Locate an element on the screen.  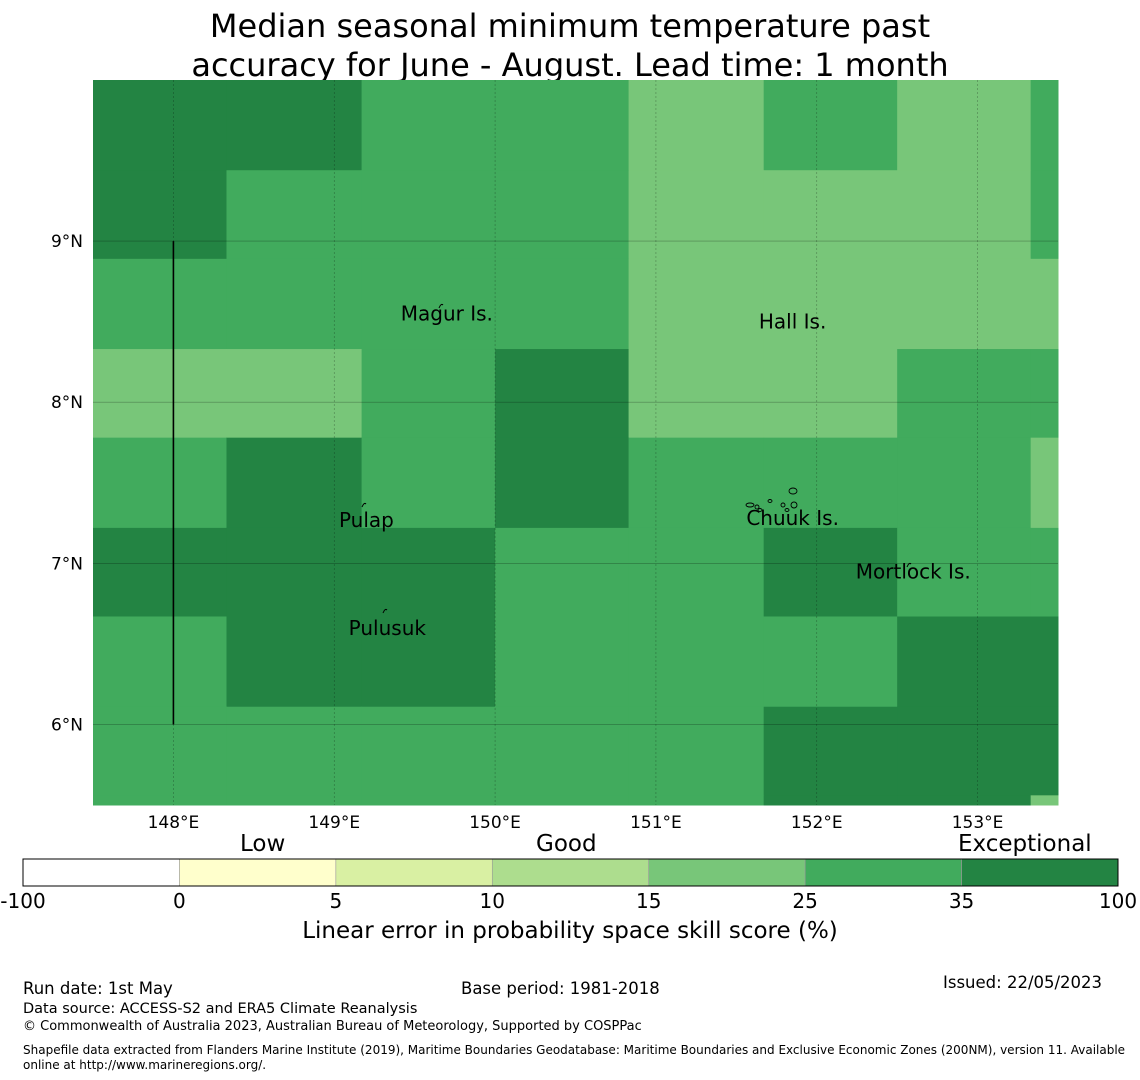
longitude-tick-label: 150°E is located at coordinates (495, 821).